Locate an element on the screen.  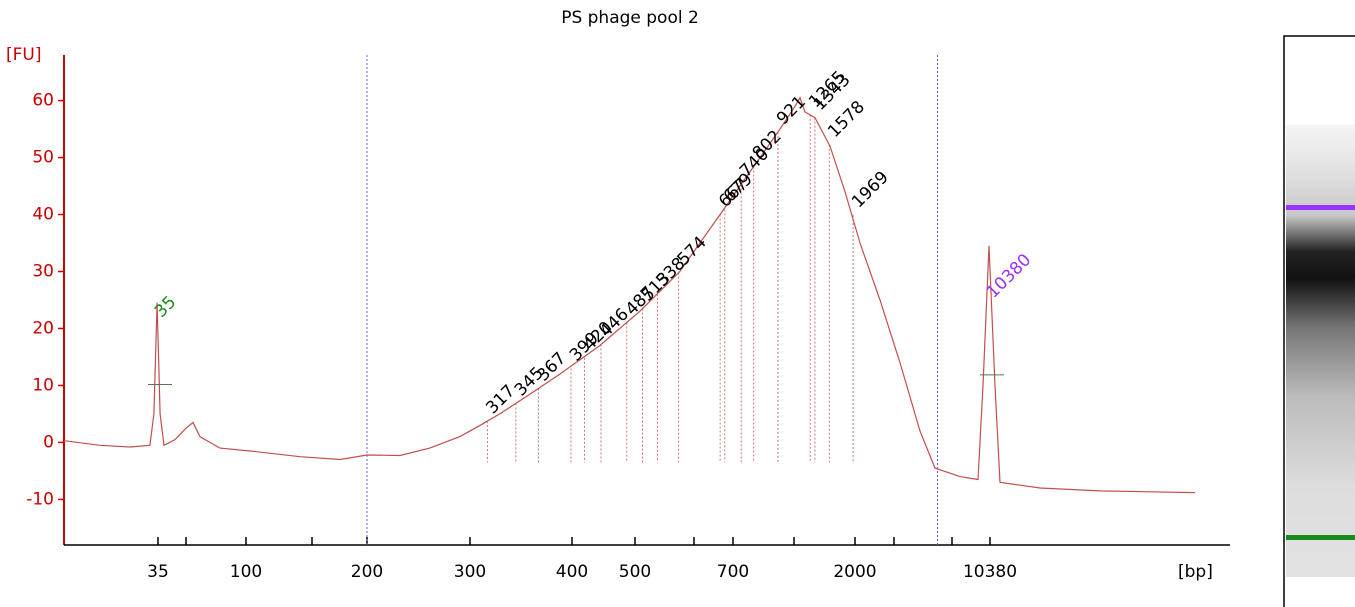
y-tick-label: 50 is located at coordinates (43, 158).